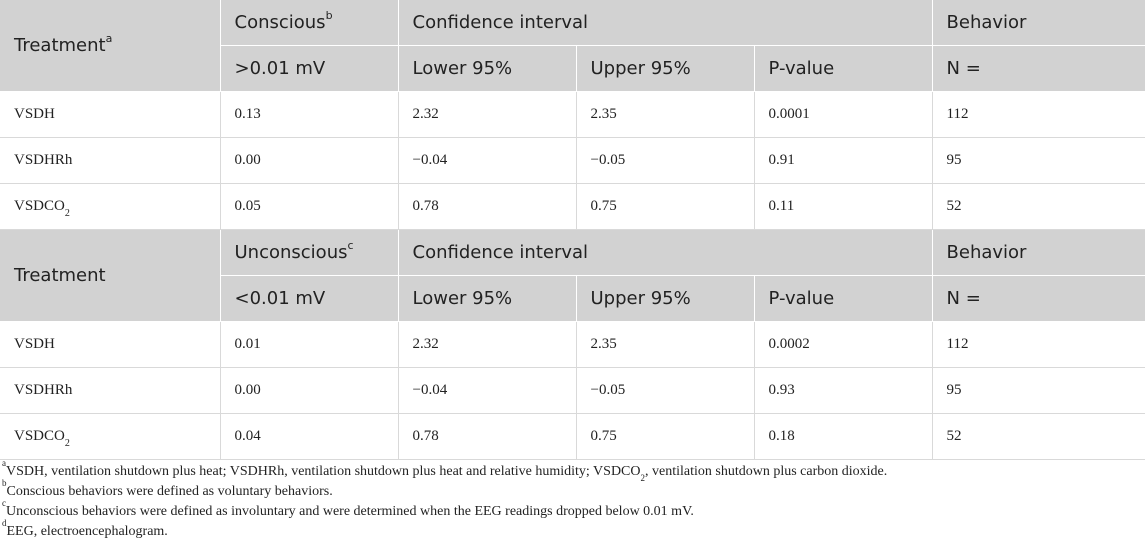  I want to click on value-cell: 0.04, so click(309, 436).